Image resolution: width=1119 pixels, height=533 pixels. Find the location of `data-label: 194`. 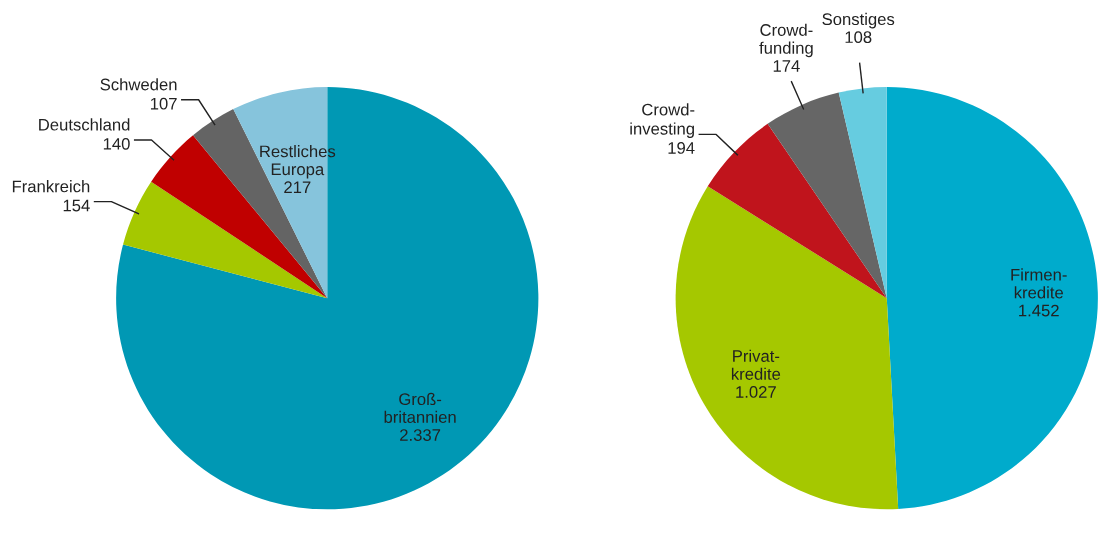

data-label: 194 is located at coordinates (681, 148).